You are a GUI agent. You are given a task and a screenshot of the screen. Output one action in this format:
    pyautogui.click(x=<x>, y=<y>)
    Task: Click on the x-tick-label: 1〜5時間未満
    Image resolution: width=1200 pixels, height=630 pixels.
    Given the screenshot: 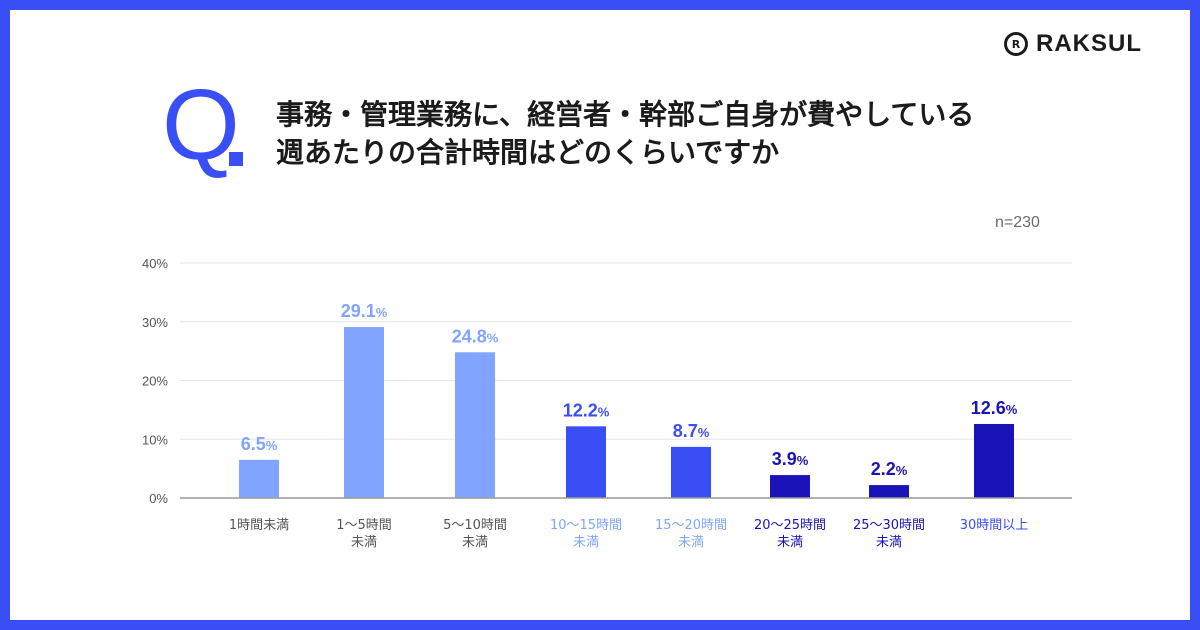 What is the action you would take?
    pyautogui.click(x=364, y=534)
    